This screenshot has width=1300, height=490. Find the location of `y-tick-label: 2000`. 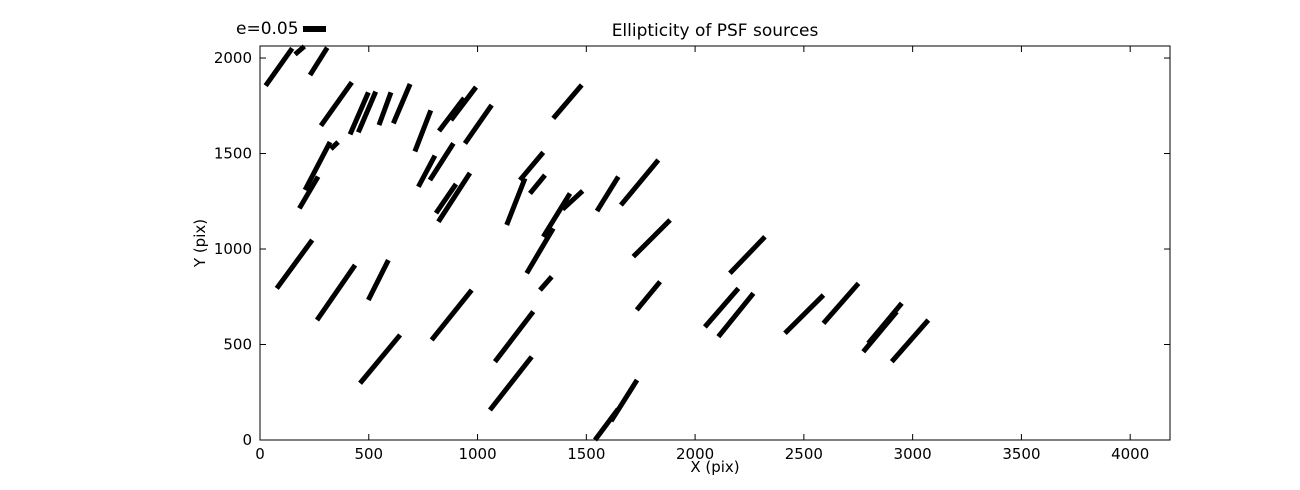

y-tick-label: 2000 is located at coordinates (233, 58).